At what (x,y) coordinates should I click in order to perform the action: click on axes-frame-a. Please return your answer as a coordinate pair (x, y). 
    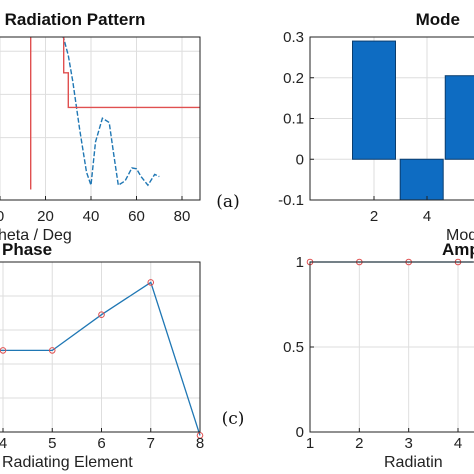
    Looking at the image, I should click on (100, 118).